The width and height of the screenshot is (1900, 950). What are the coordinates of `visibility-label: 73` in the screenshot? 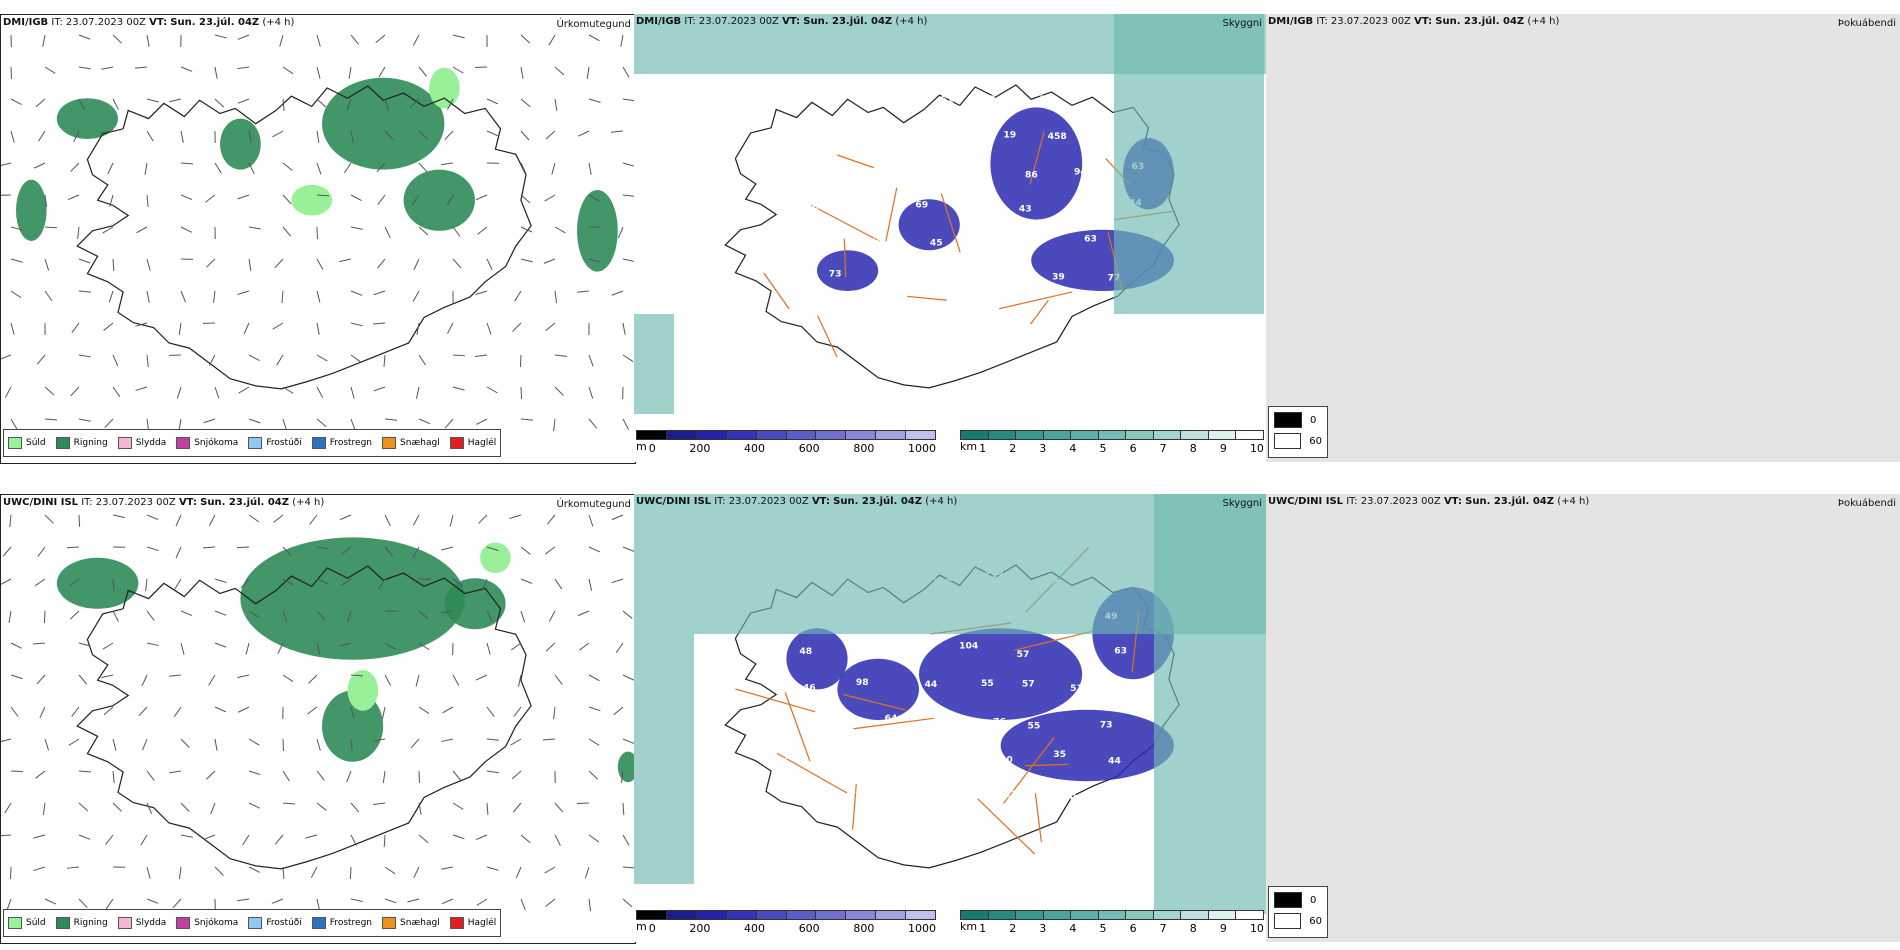 It's located at (835, 274).